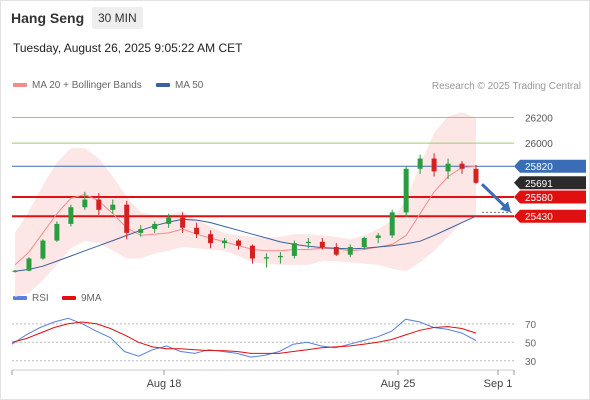  I want to click on forecast-arrow-shaft, so click(494, 196).